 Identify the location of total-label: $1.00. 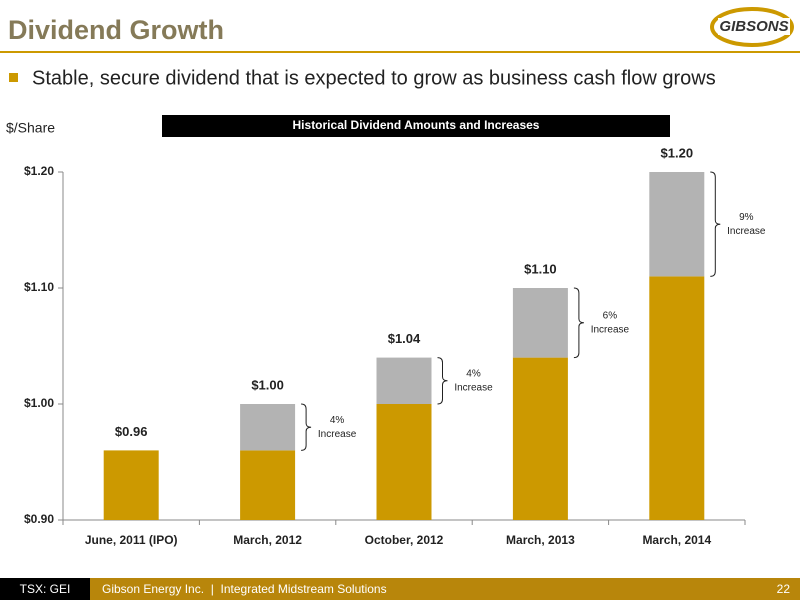
(267, 384).